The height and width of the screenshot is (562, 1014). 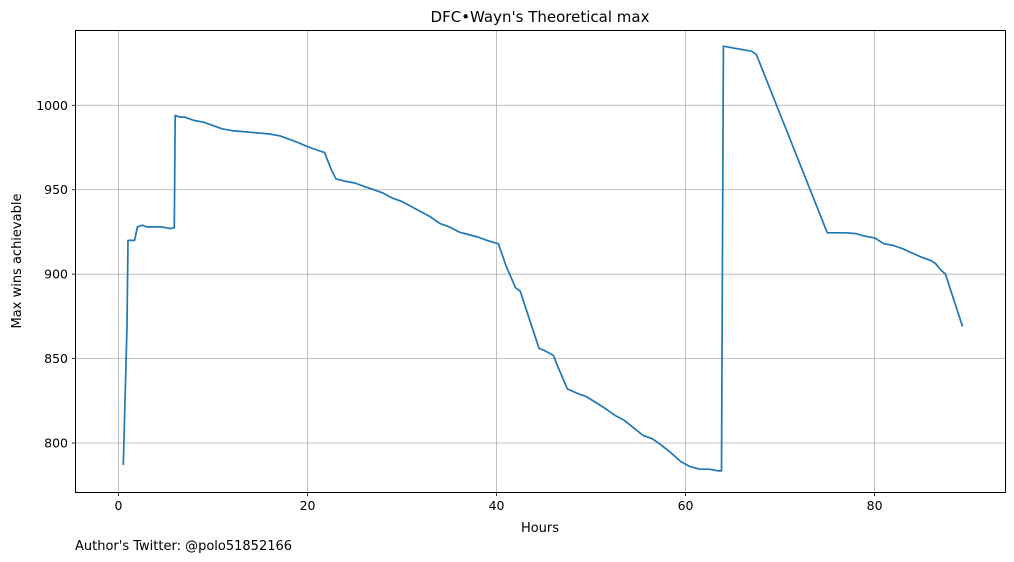 I want to click on y-axis-label: Max wins achievable, so click(x=17, y=261).